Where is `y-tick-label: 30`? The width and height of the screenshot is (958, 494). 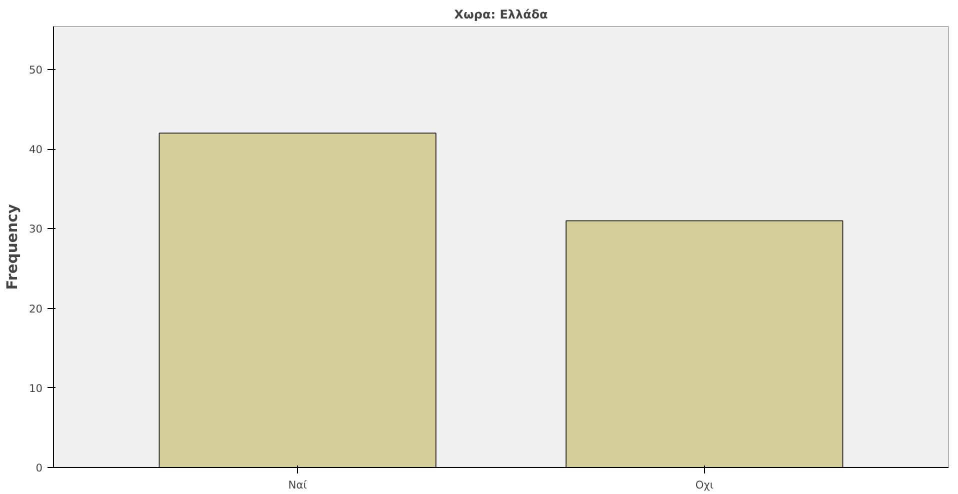 y-tick-label: 30 is located at coordinates (35, 229).